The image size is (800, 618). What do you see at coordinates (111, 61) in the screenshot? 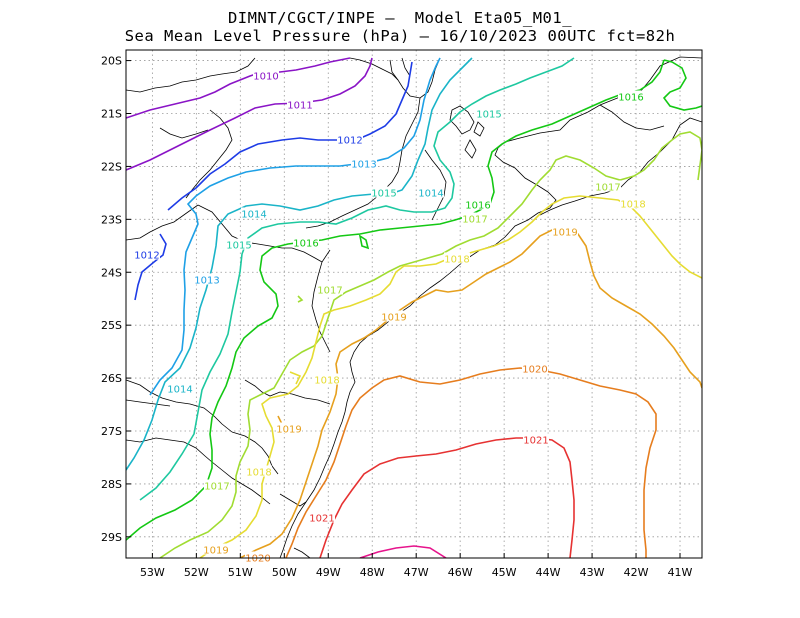
I see `lat-tick-label: 20S` at bounding box center [111, 61].